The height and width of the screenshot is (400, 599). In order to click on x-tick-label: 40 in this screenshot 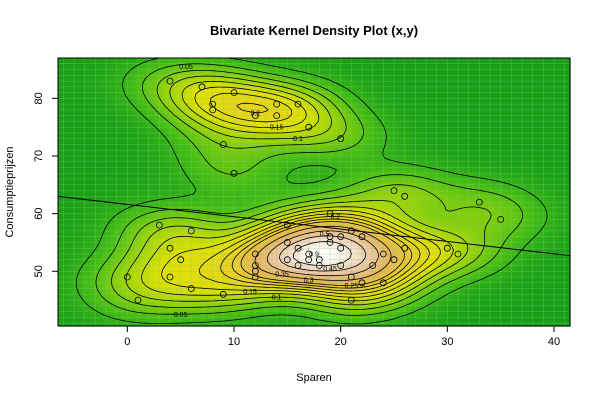, I will do `click(554, 342)`.